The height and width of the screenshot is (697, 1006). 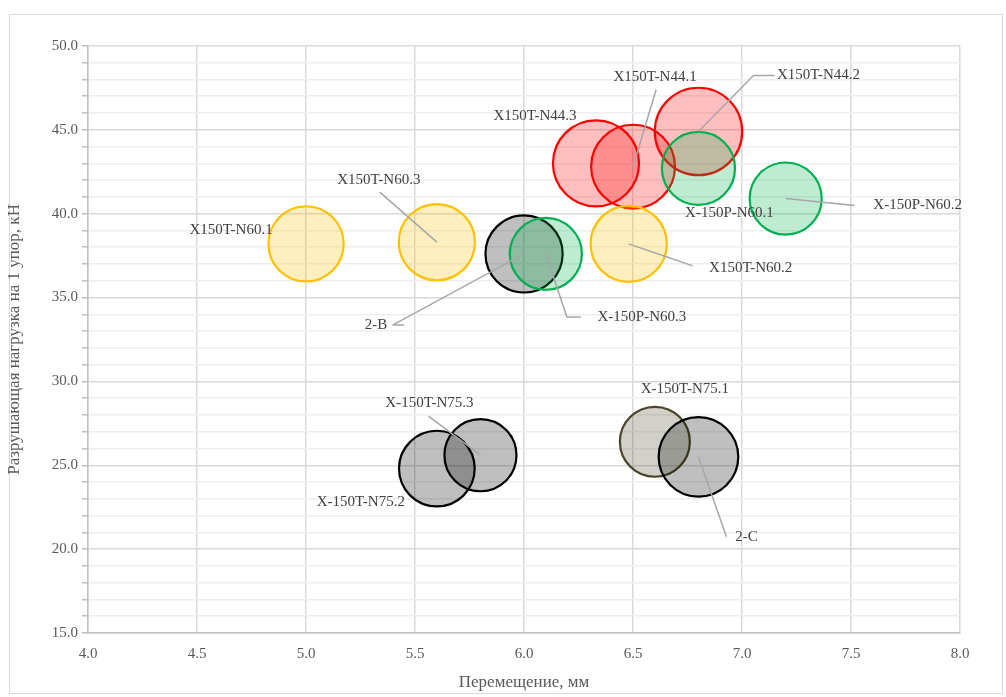 I want to click on text: 2-C, so click(x=746, y=535).